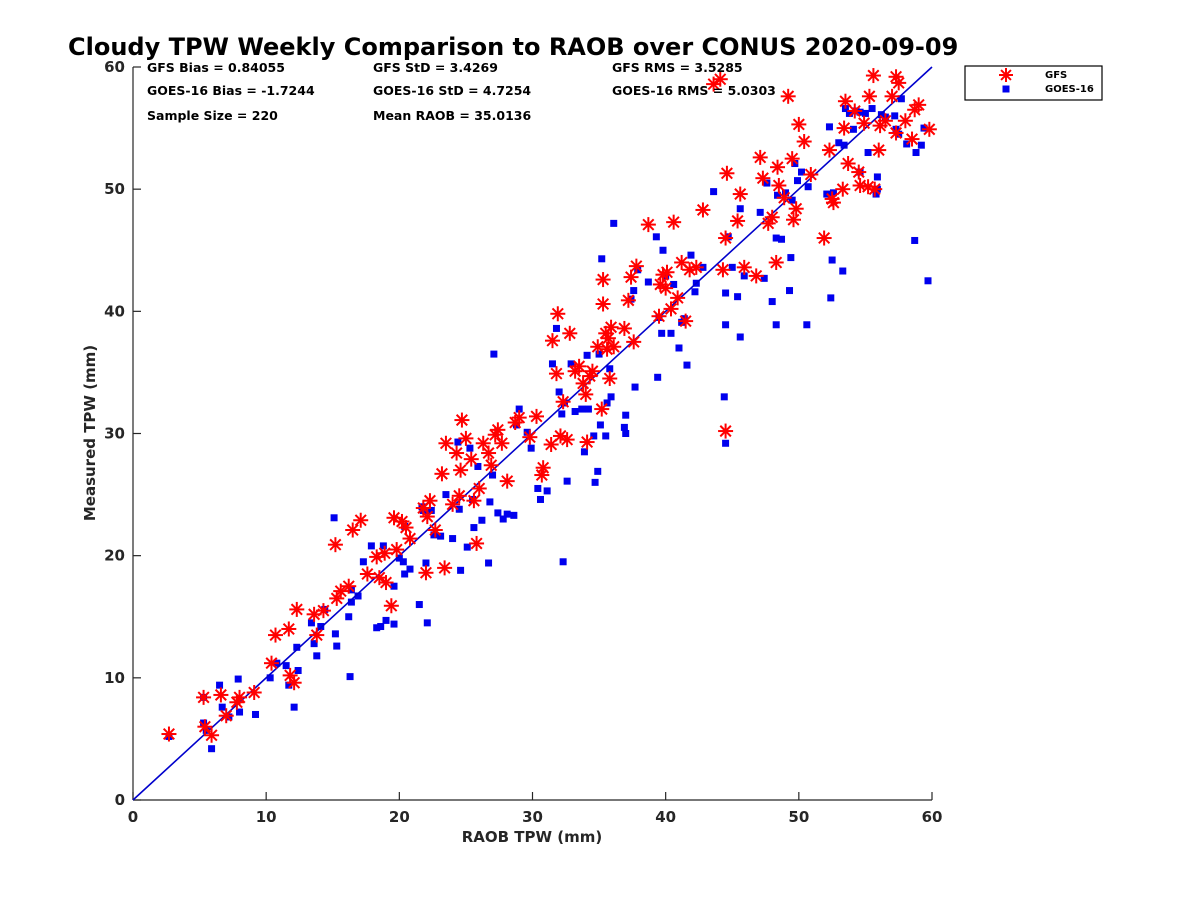 Image resolution: width=1200 pixels, height=900 pixels. I want to click on legend-label-goes: GOES-16, so click(1069, 89).